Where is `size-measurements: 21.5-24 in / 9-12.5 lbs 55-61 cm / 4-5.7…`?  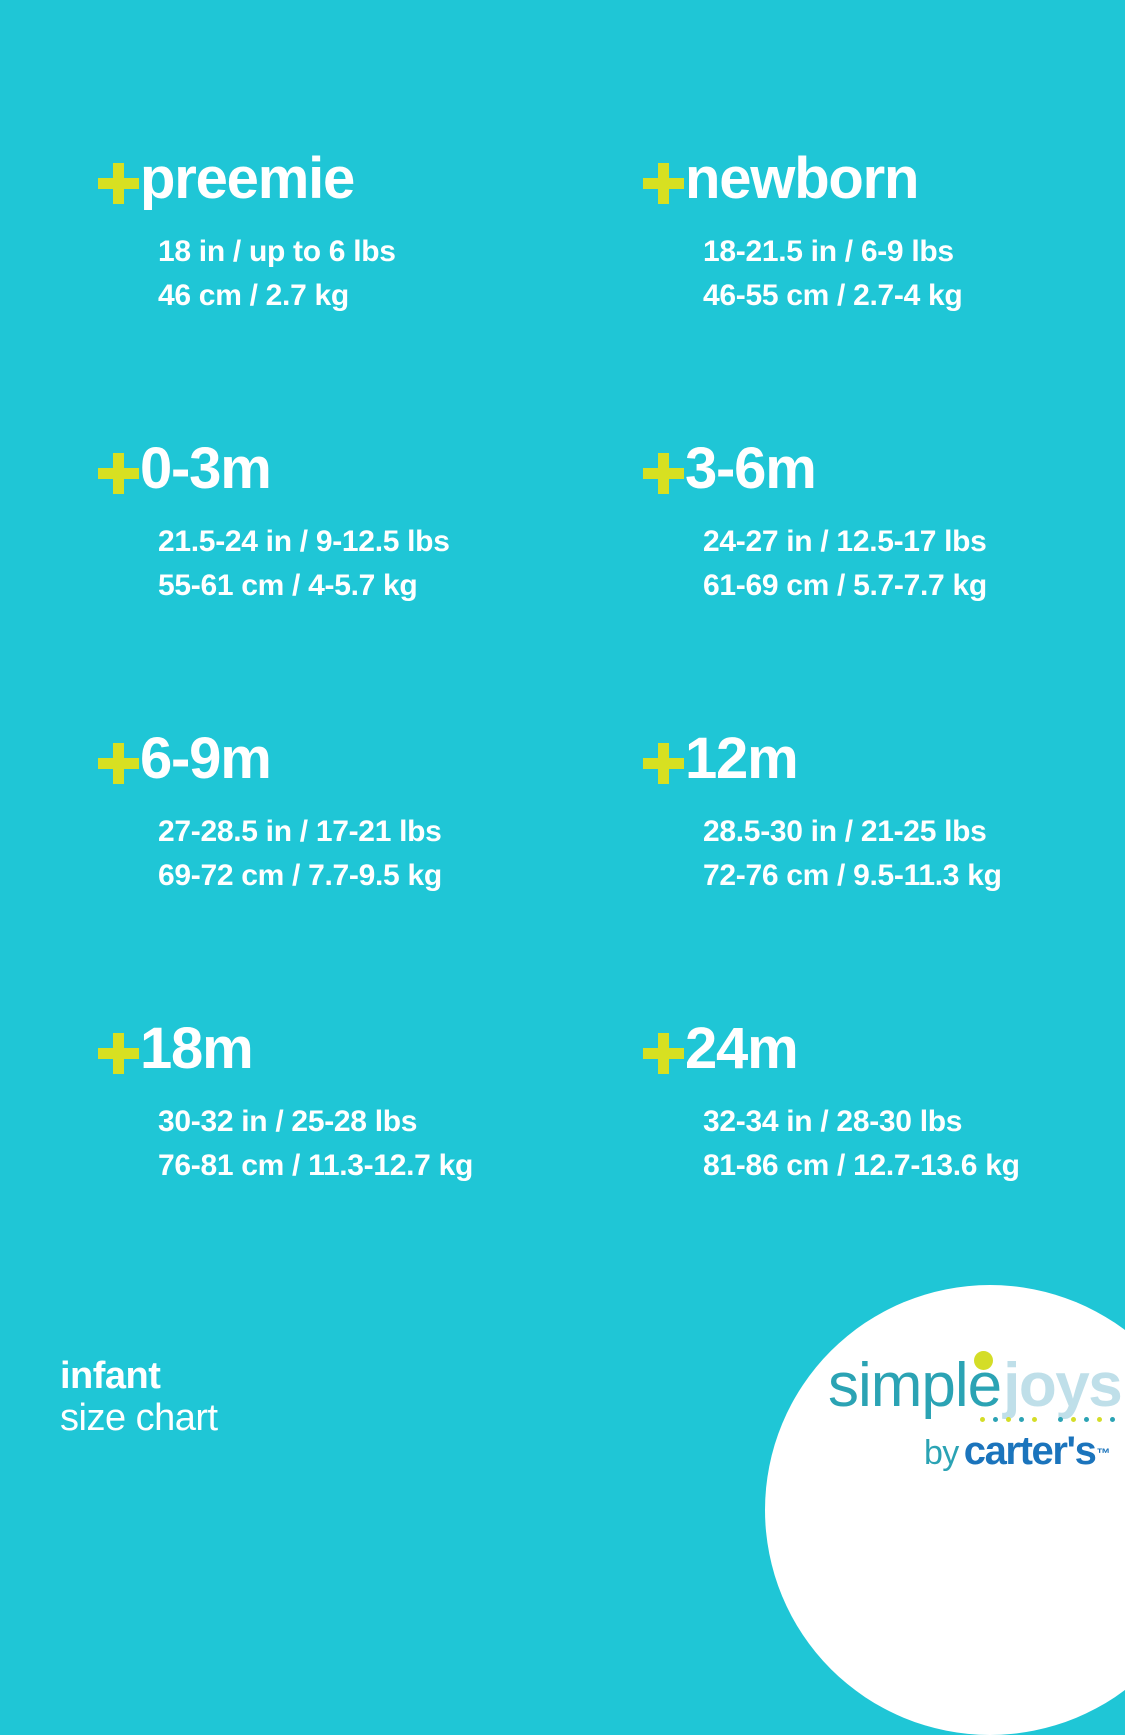
size-measurements: 21.5-24 in / 9-12.5 lbs 55-61 cm / 4-5.7… is located at coordinates (400, 564).